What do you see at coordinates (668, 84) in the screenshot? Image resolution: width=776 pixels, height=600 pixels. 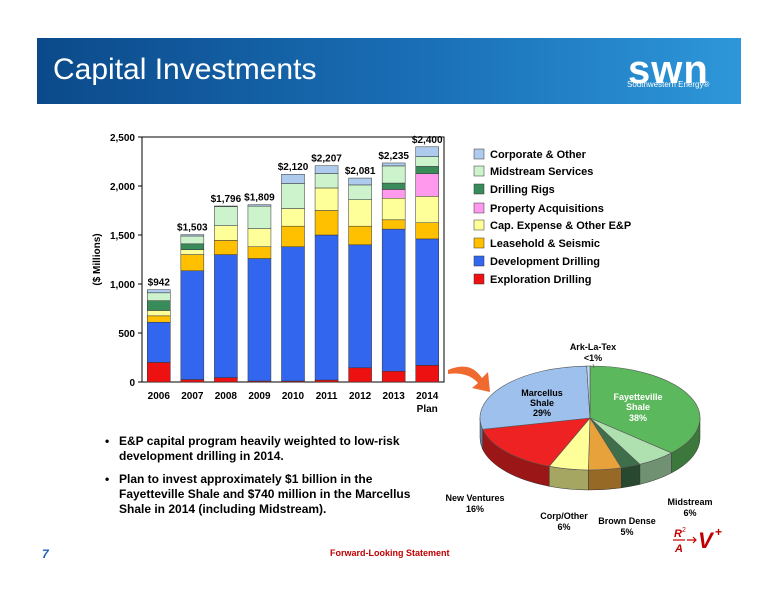 I see `company-logo-tagline: Southwestern Energy®` at bounding box center [668, 84].